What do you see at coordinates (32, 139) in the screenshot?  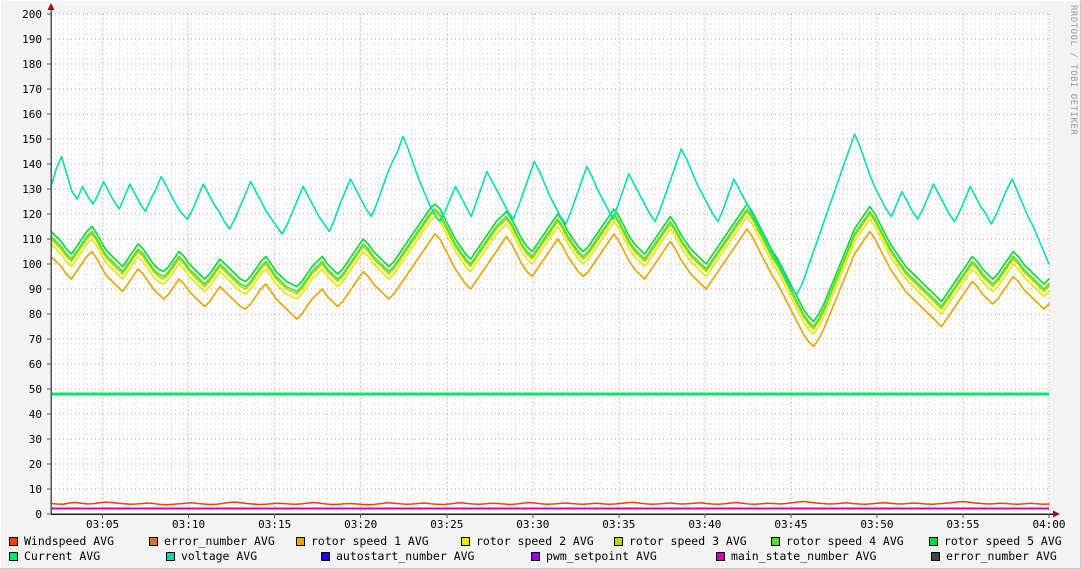 I see `y-axis-tick-label: 150` at bounding box center [32, 139].